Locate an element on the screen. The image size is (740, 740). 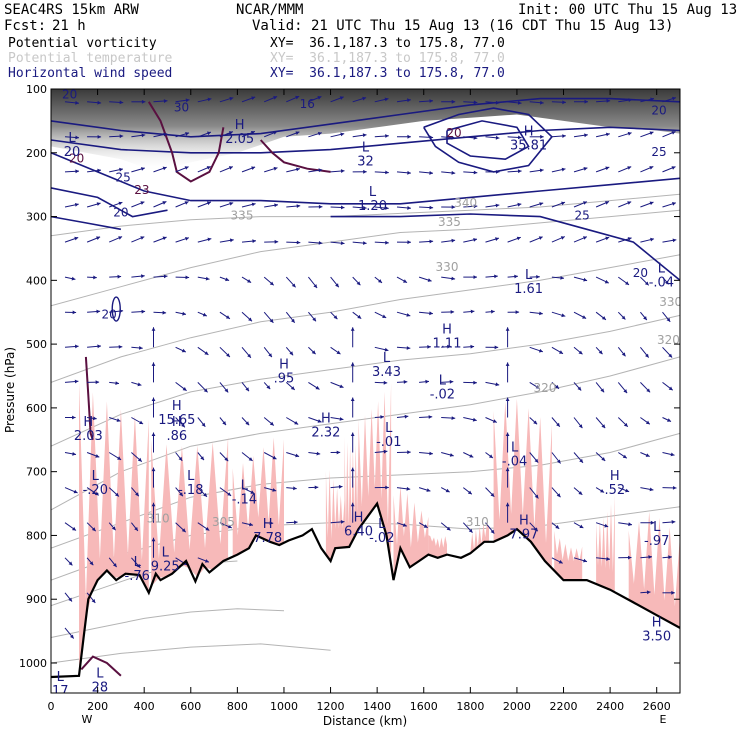
marker-value: -.02 is located at coordinates (381, 538).